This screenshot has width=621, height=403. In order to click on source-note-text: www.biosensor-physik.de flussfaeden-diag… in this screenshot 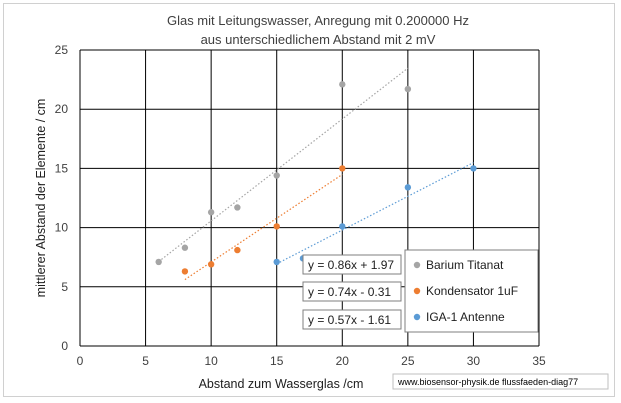, I will do `click(487, 382)`.